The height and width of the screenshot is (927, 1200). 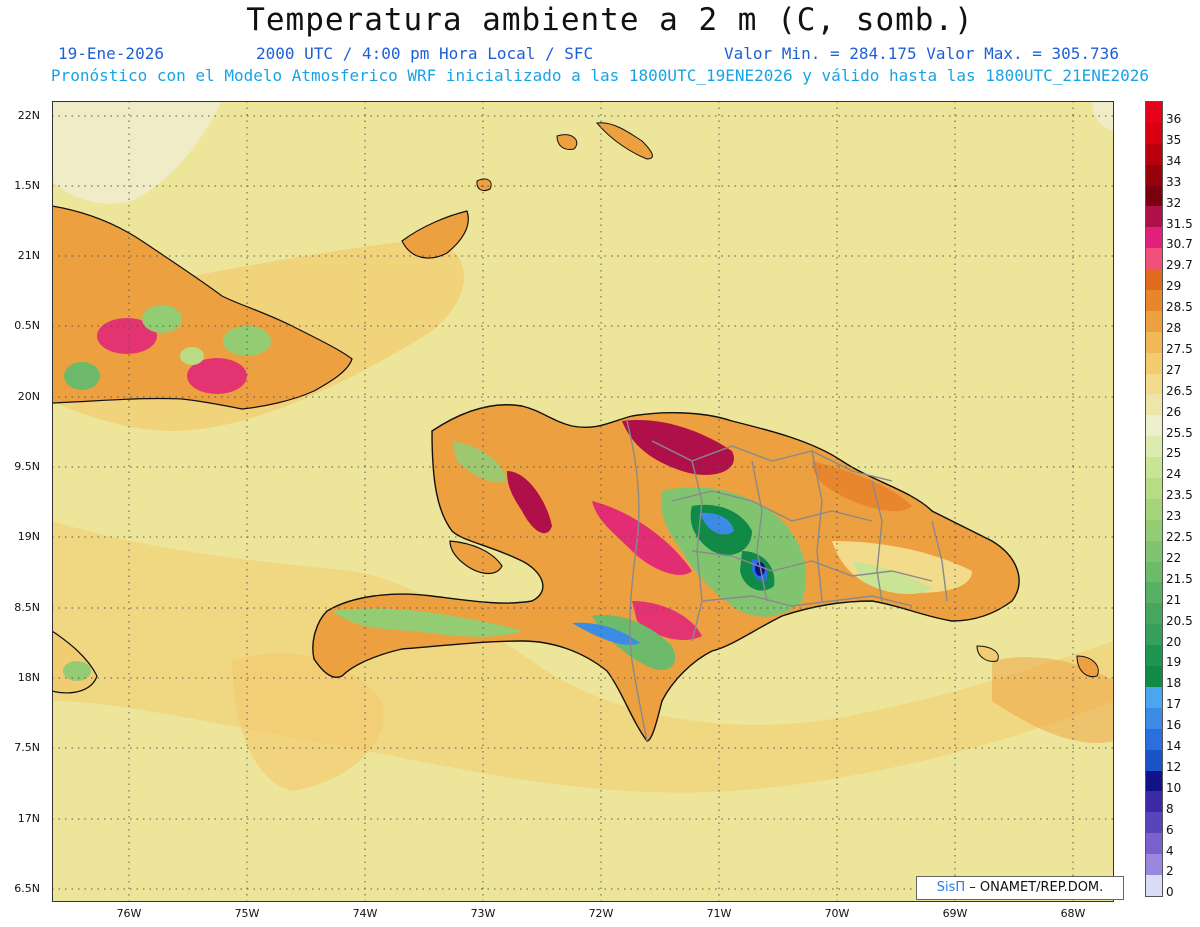 What do you see at coordinates (111, 53) in the screenshot?
I see `forecast-date: 19-Ene-2026` at bounding box center [111, 53].